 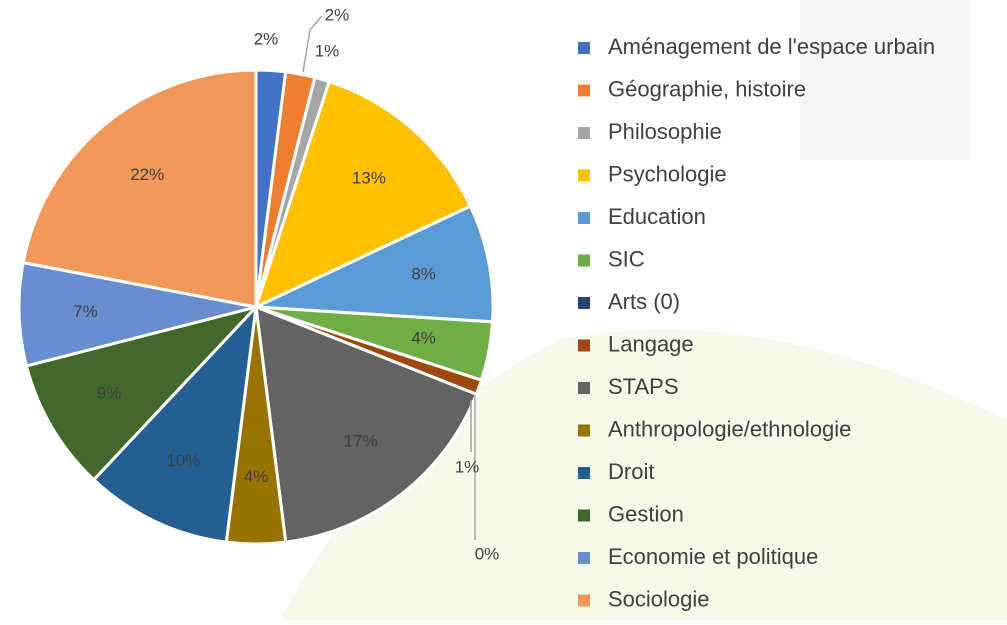 What do you see at coordinates (183, 460) in the screenshot?
I see `data-label: 10%` at bounding box center [183, 460].